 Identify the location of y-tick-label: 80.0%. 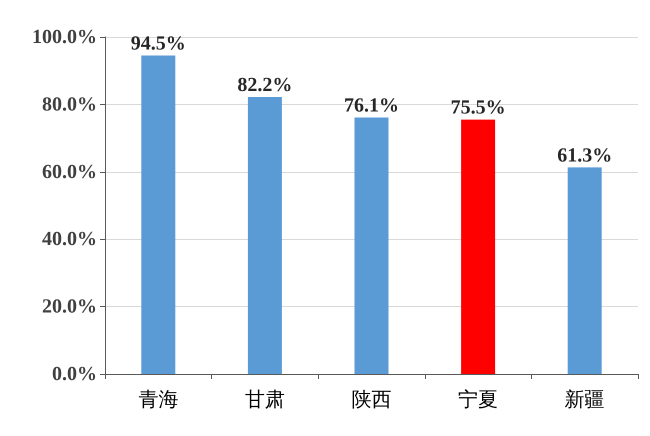
(69, 104).